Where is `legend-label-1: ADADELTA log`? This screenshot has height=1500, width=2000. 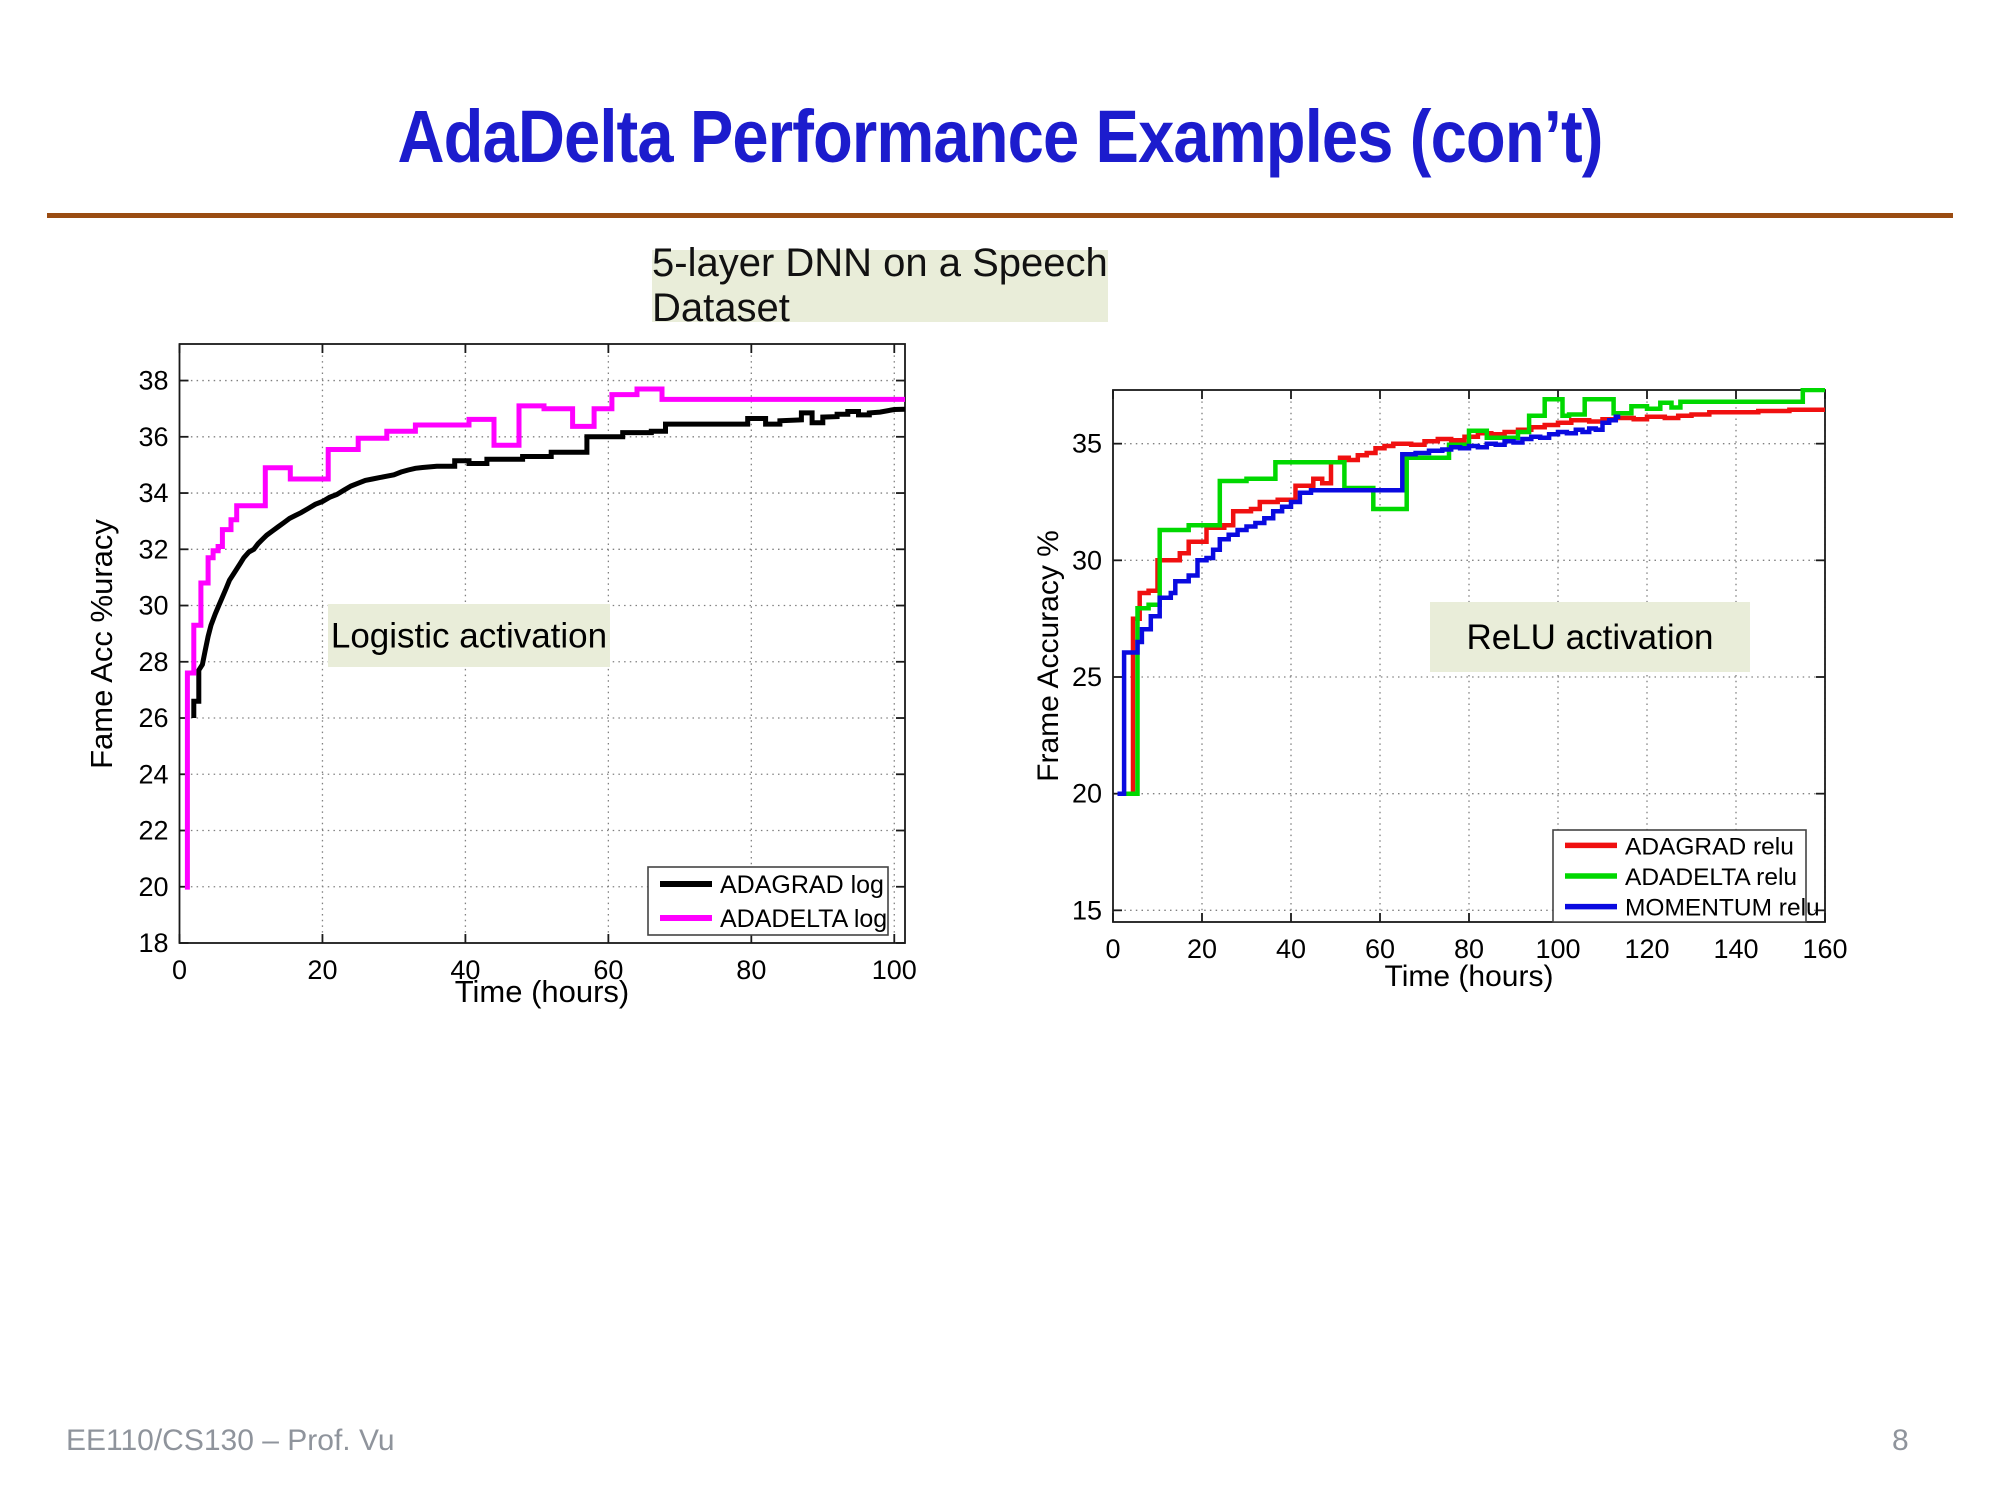
legend-label-1: ADADELTA log is located at coordinates (803, 919).